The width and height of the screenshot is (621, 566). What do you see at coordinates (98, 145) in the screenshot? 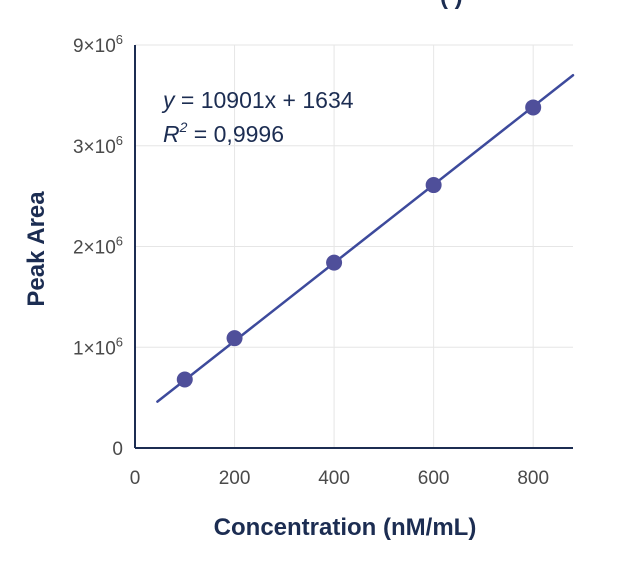
I see `y-tick-label: 3×10⁶` at bounding box center [98, 145].